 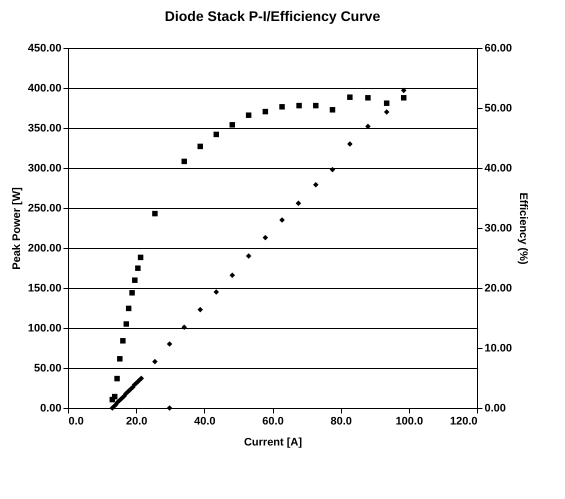 What do you see at coordinates (495, 408) in the screenshot?
I see `y2-tick-label: 0.00` at bounding box center [495, 408].